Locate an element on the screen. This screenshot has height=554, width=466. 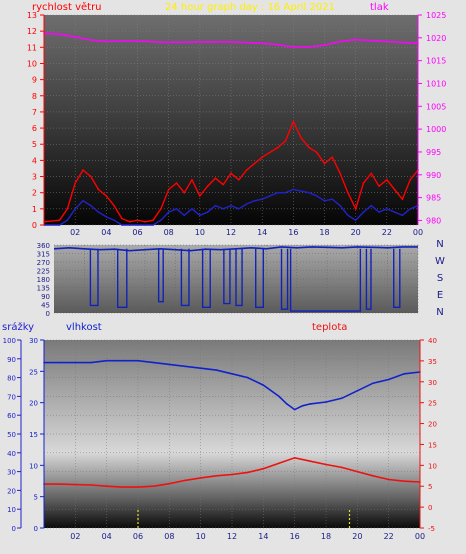
wind-speed-tick-label: 13 is located at coordinates (32, 15).